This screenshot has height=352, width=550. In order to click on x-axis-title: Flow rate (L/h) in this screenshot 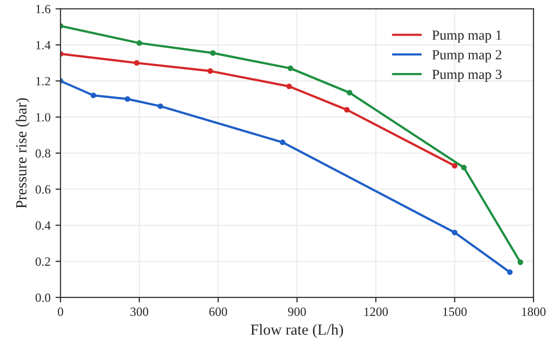, I will do `click(296, 331)`.